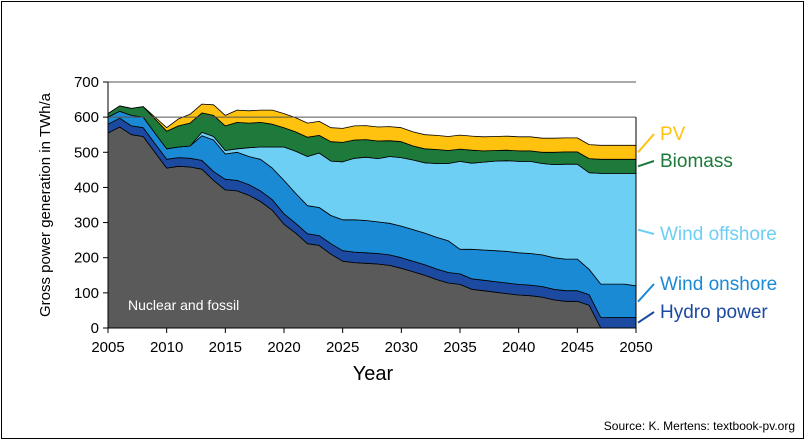 This screenshot has width=807, height=442. What do you see at coordinates (373, 374) in the screenshot?
I see `x-axis-title: Year` at bounding box center [373, 374].